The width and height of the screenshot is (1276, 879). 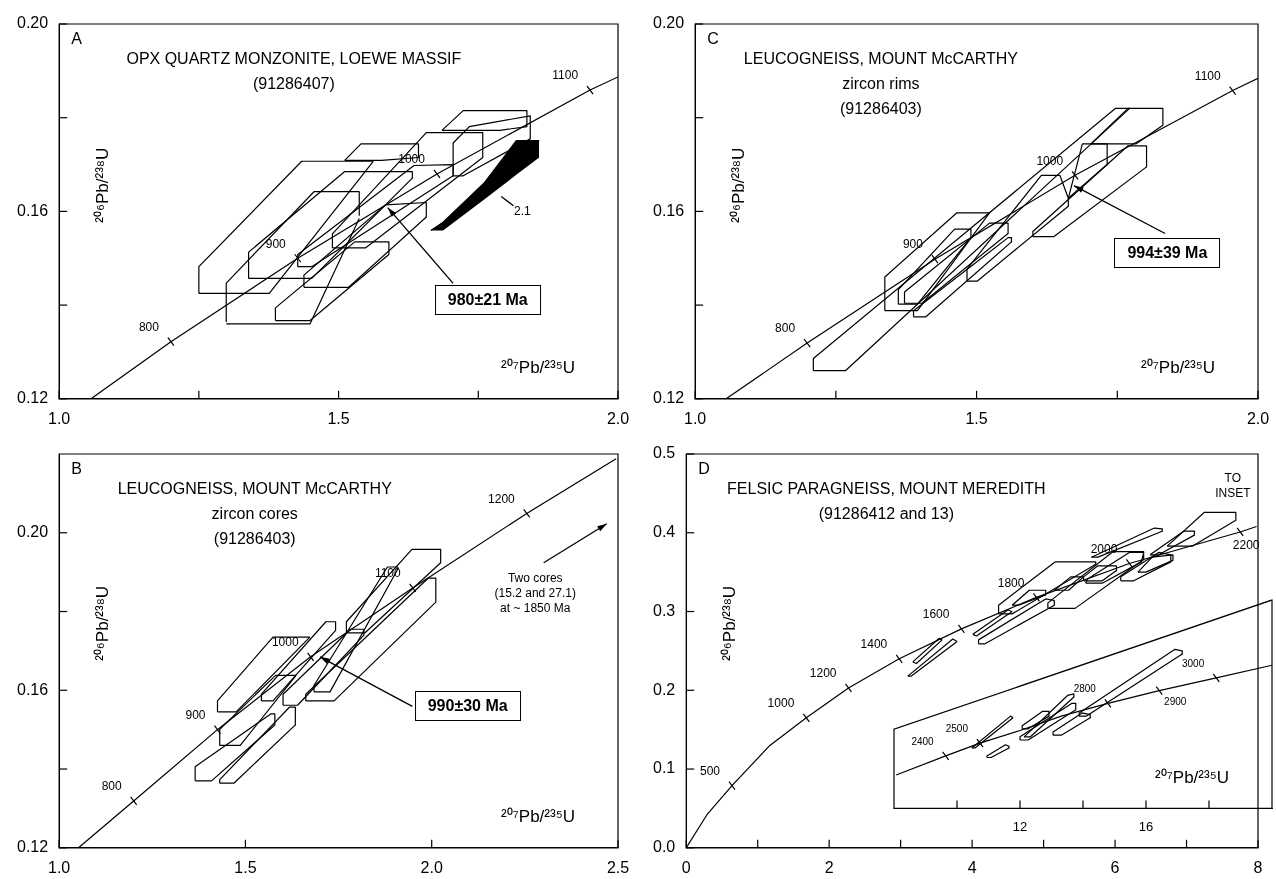 What do you see at coordinates (535, 593) in the screenshot?
I see `annotation: Two cores (15.2 and 27.1) at ~ 1850 Ma` at bounding box center [535, 593].